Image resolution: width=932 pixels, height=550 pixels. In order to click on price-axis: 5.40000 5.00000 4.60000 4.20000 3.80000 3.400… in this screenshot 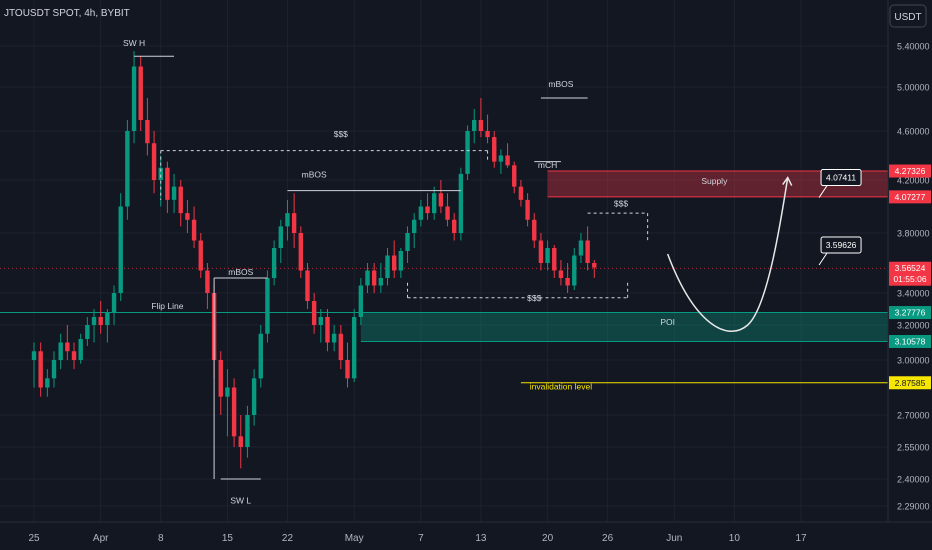, I will do `click(913, 277)`.